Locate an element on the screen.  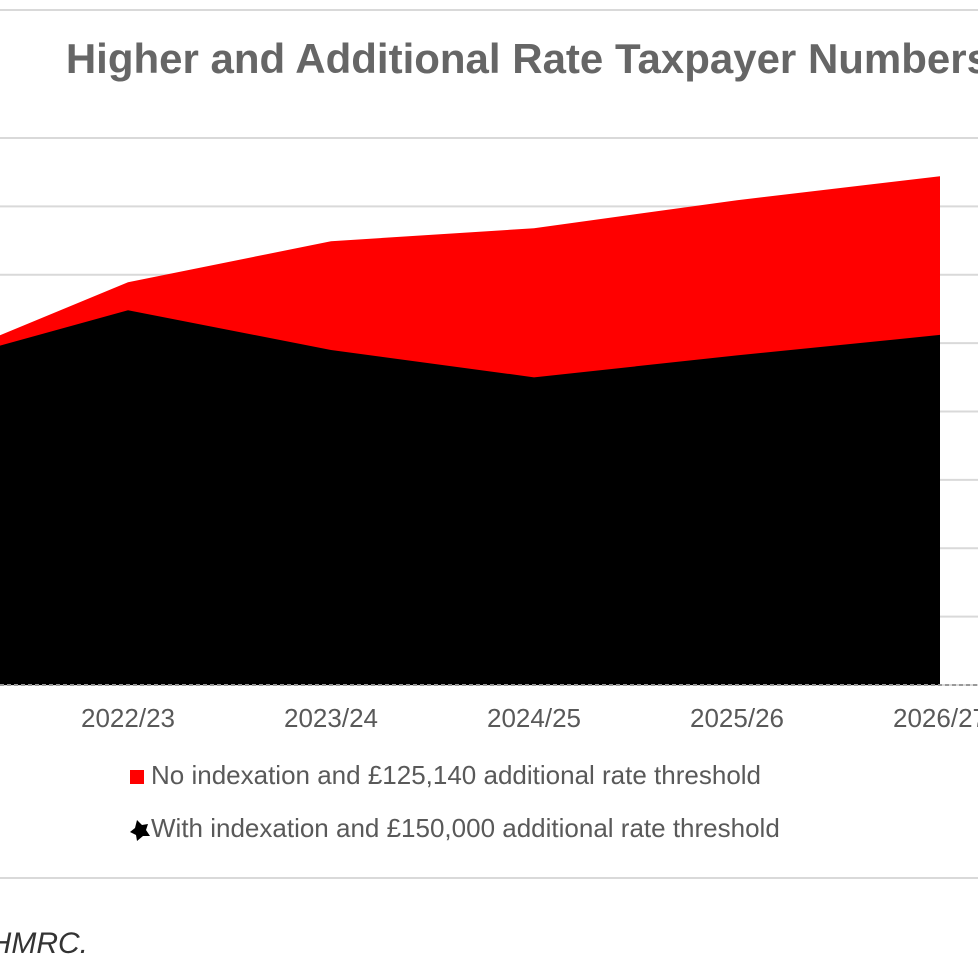
x-tick-label: 2022/23 is located at coordinates (128, 718).